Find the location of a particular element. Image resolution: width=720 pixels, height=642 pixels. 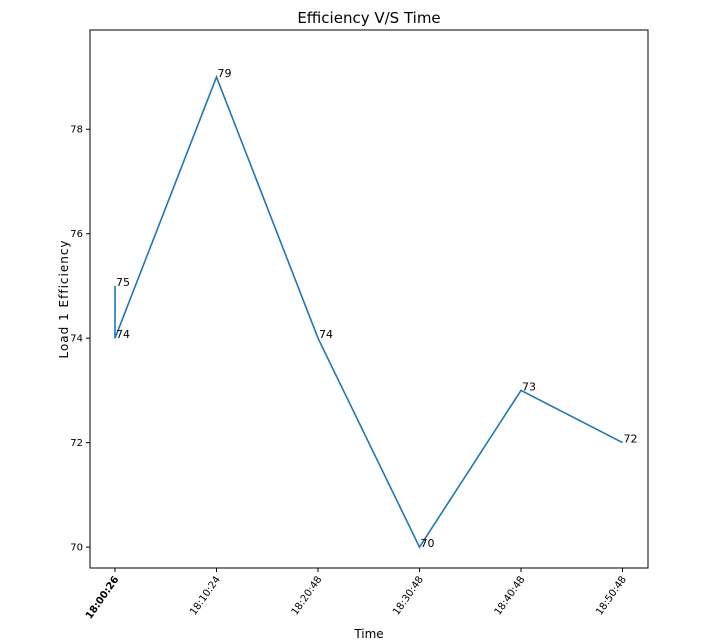

y-axis: 70 72 74 76 78 is located at coordinates (80, 339).